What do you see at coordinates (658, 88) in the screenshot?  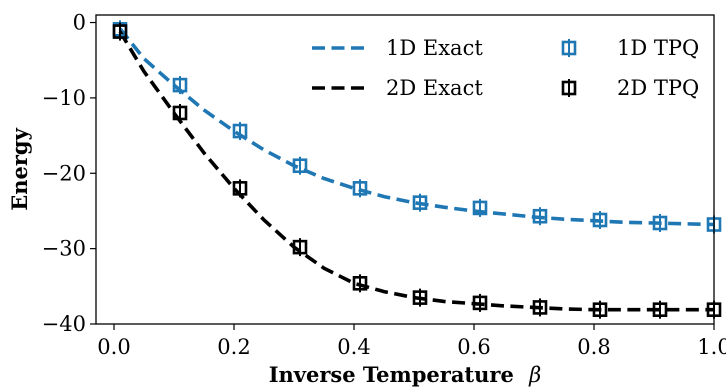 I see `legend-label: 2D TPQ` at bounding box center [658, 88].